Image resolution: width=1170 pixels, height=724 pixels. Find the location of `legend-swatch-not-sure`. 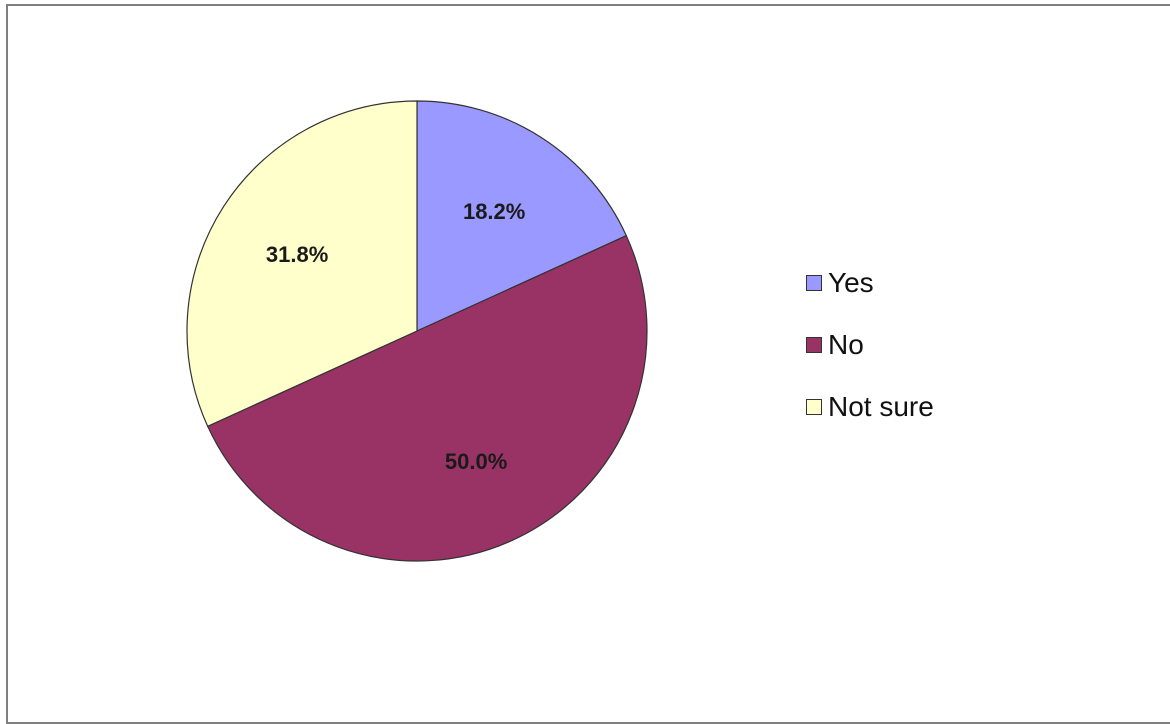

legend-swatch-not-sure is located at coordinates (814, 407).